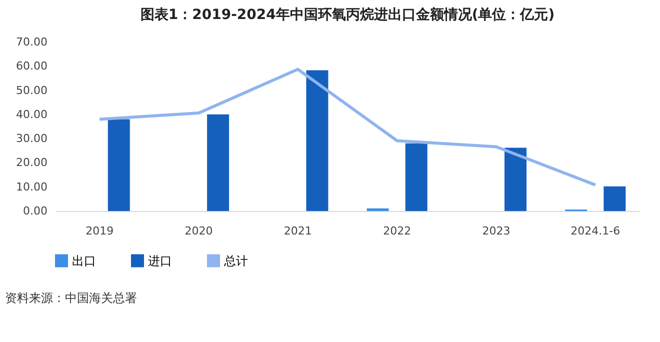 The height and width of the screenshot is (342, 660). I want to click on chart-title: 图表1：2019-2024年中国环氧丙烷进出口金额情况(单位：亿元), so click(347, 14).